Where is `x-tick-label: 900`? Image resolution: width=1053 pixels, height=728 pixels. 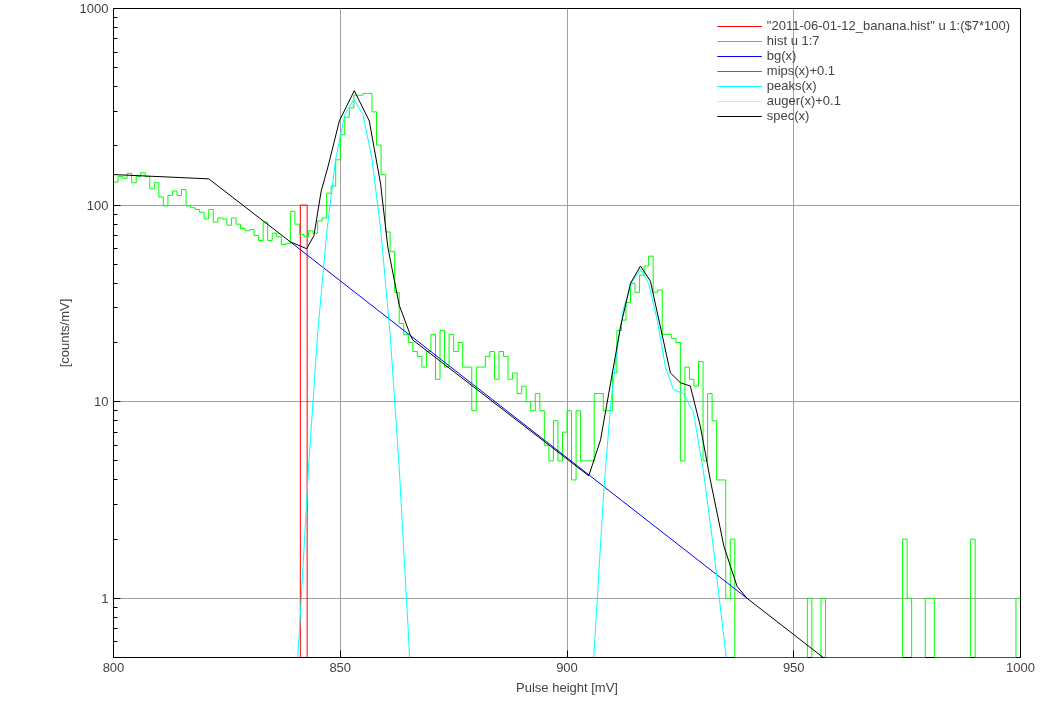 x-tick-label: 900 is located at coordinates (567, 667).